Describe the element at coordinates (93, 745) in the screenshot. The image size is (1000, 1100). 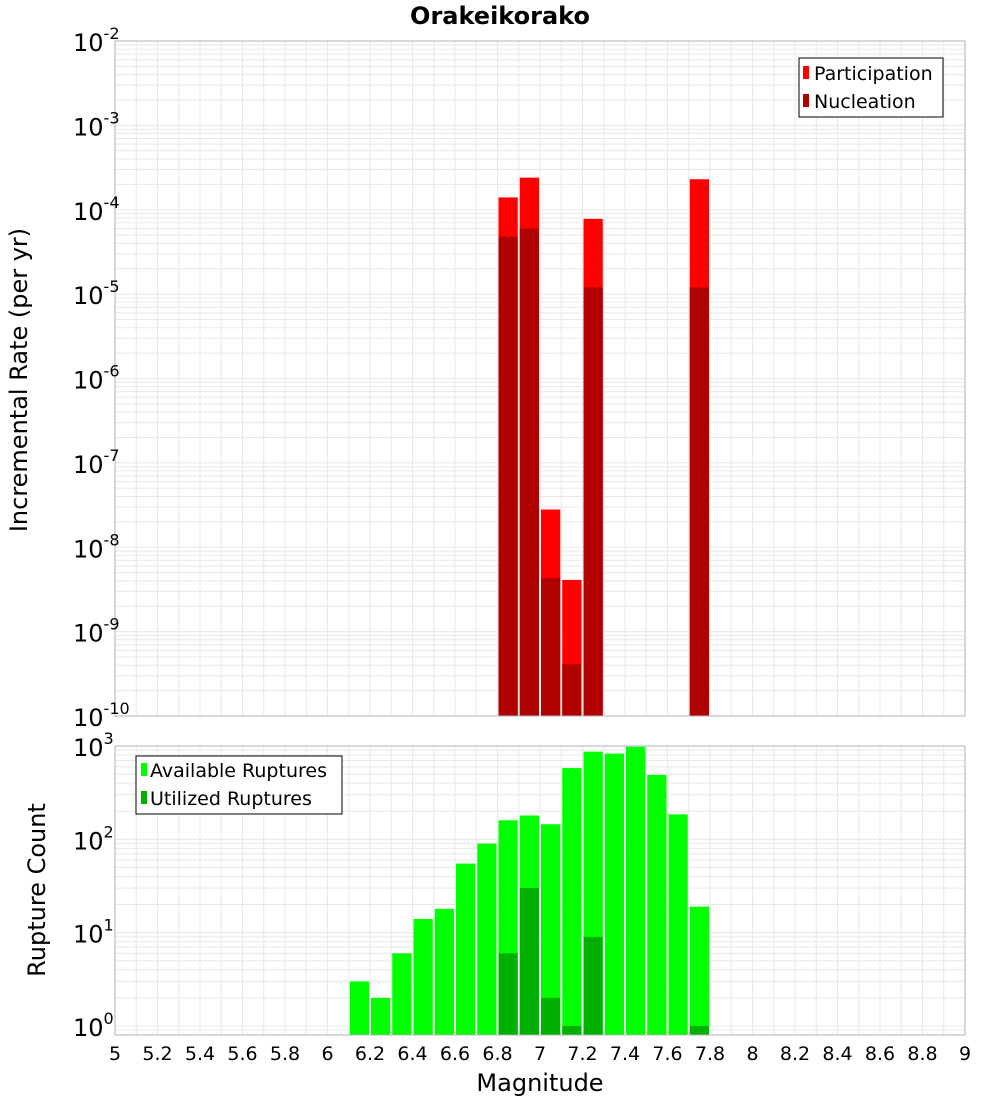
I see `rupture-y-tick-label: 10³` at that location.